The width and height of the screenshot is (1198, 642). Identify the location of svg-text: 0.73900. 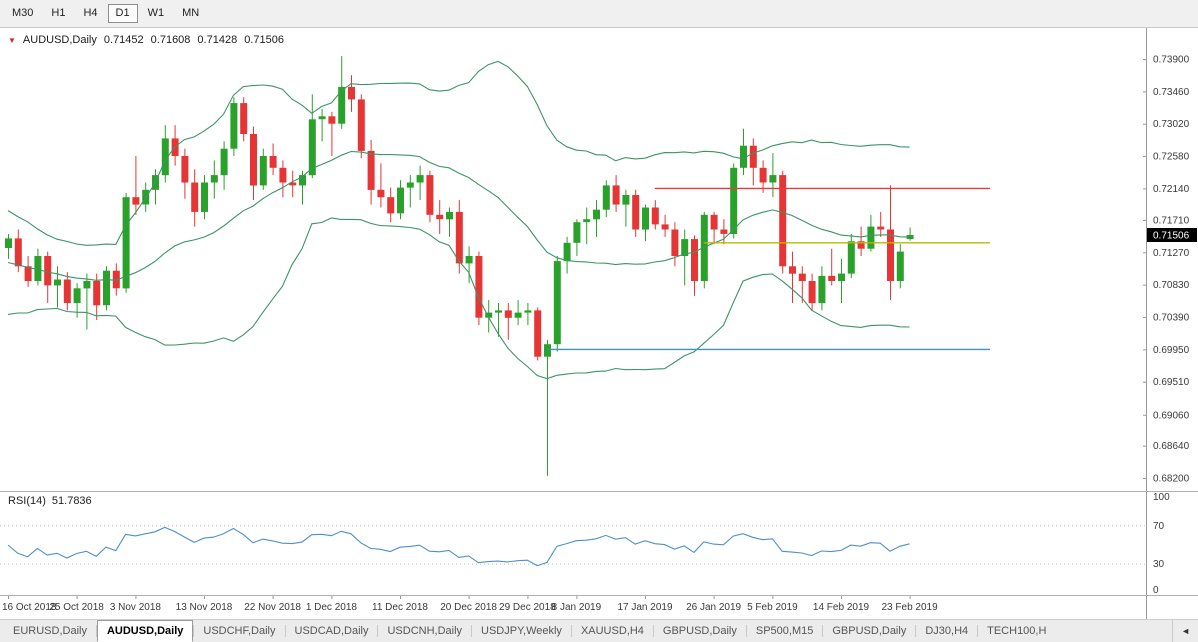
(1171, 60).